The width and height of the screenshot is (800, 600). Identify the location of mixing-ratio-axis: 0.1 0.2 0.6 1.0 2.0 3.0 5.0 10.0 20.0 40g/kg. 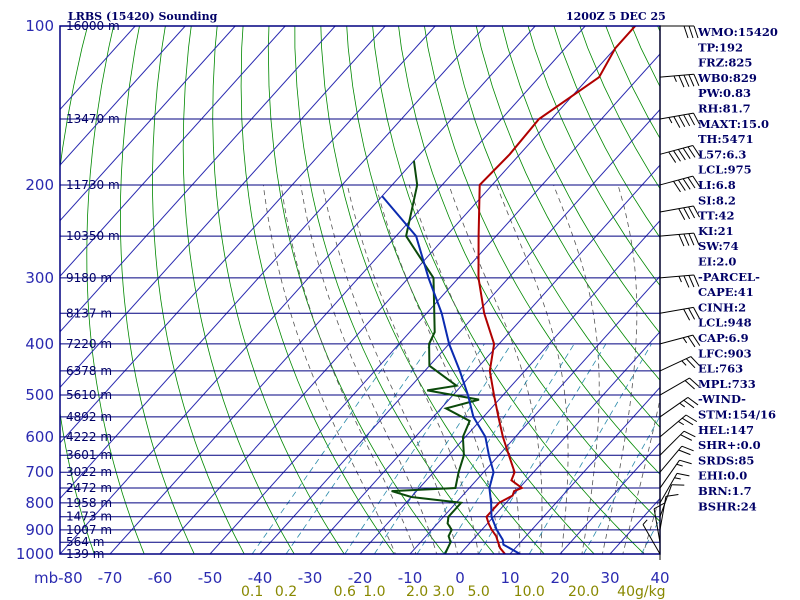
(453, 592).